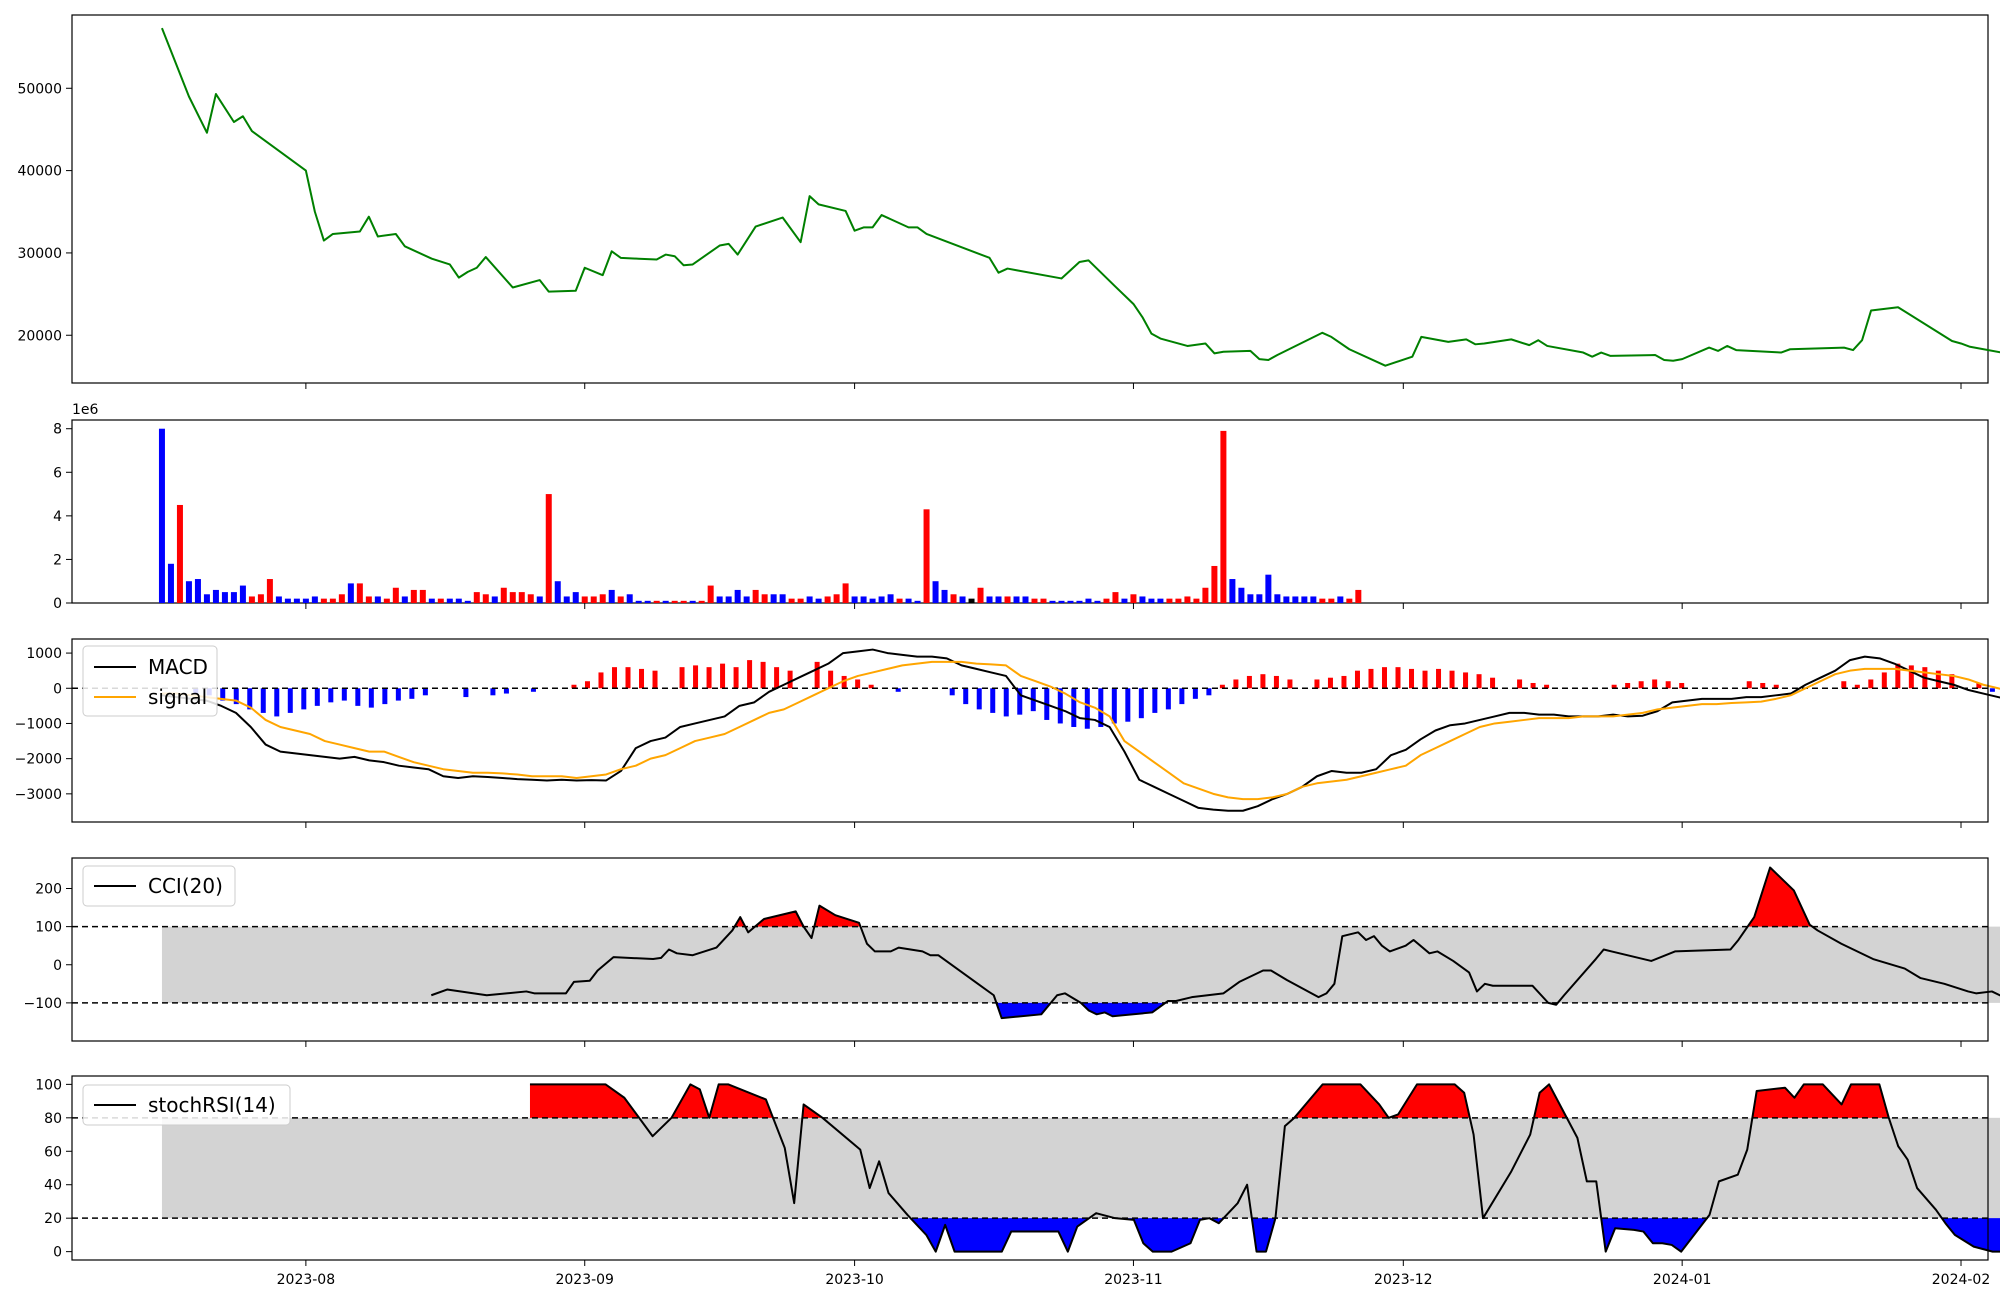 Image resolution: width=2000 pixels, height=1300 pixels. Describe the element at coordinates (39, 89) in the screenshot. I see `price-ytick-label: 50000` at that location.